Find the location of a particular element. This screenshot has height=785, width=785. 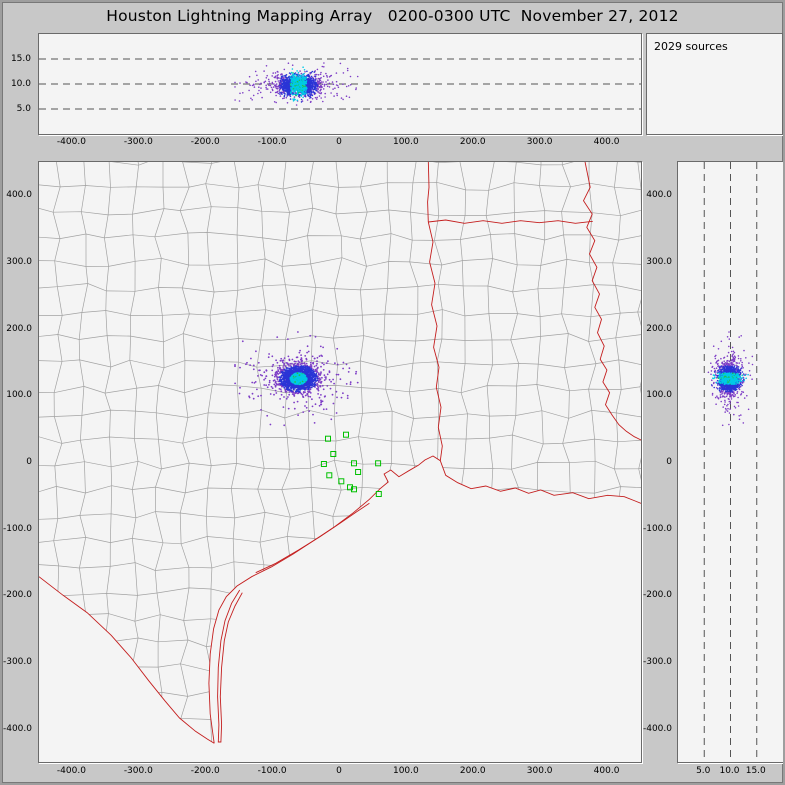

alt-x-axis-labels: 5.0 10.0 15.0 is located at coordinates (730, 773).